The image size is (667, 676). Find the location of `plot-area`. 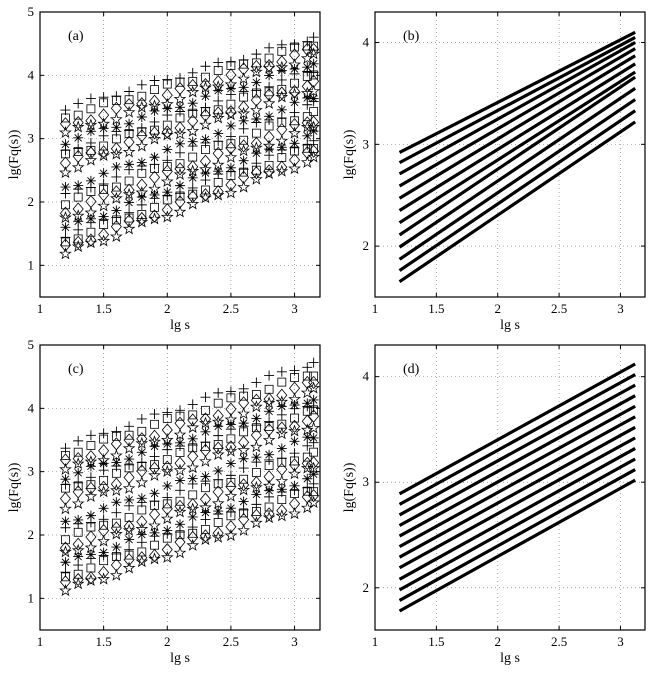

plot-area is located at coordinates (517, 157).